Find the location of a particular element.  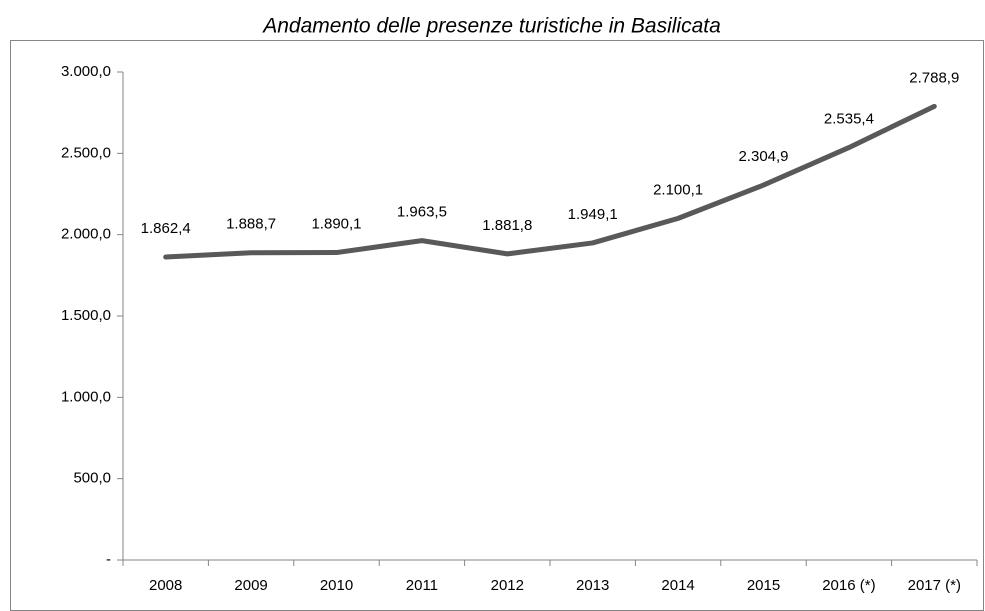

x-tick-label: 2010 is located at coordinates (336, 585).